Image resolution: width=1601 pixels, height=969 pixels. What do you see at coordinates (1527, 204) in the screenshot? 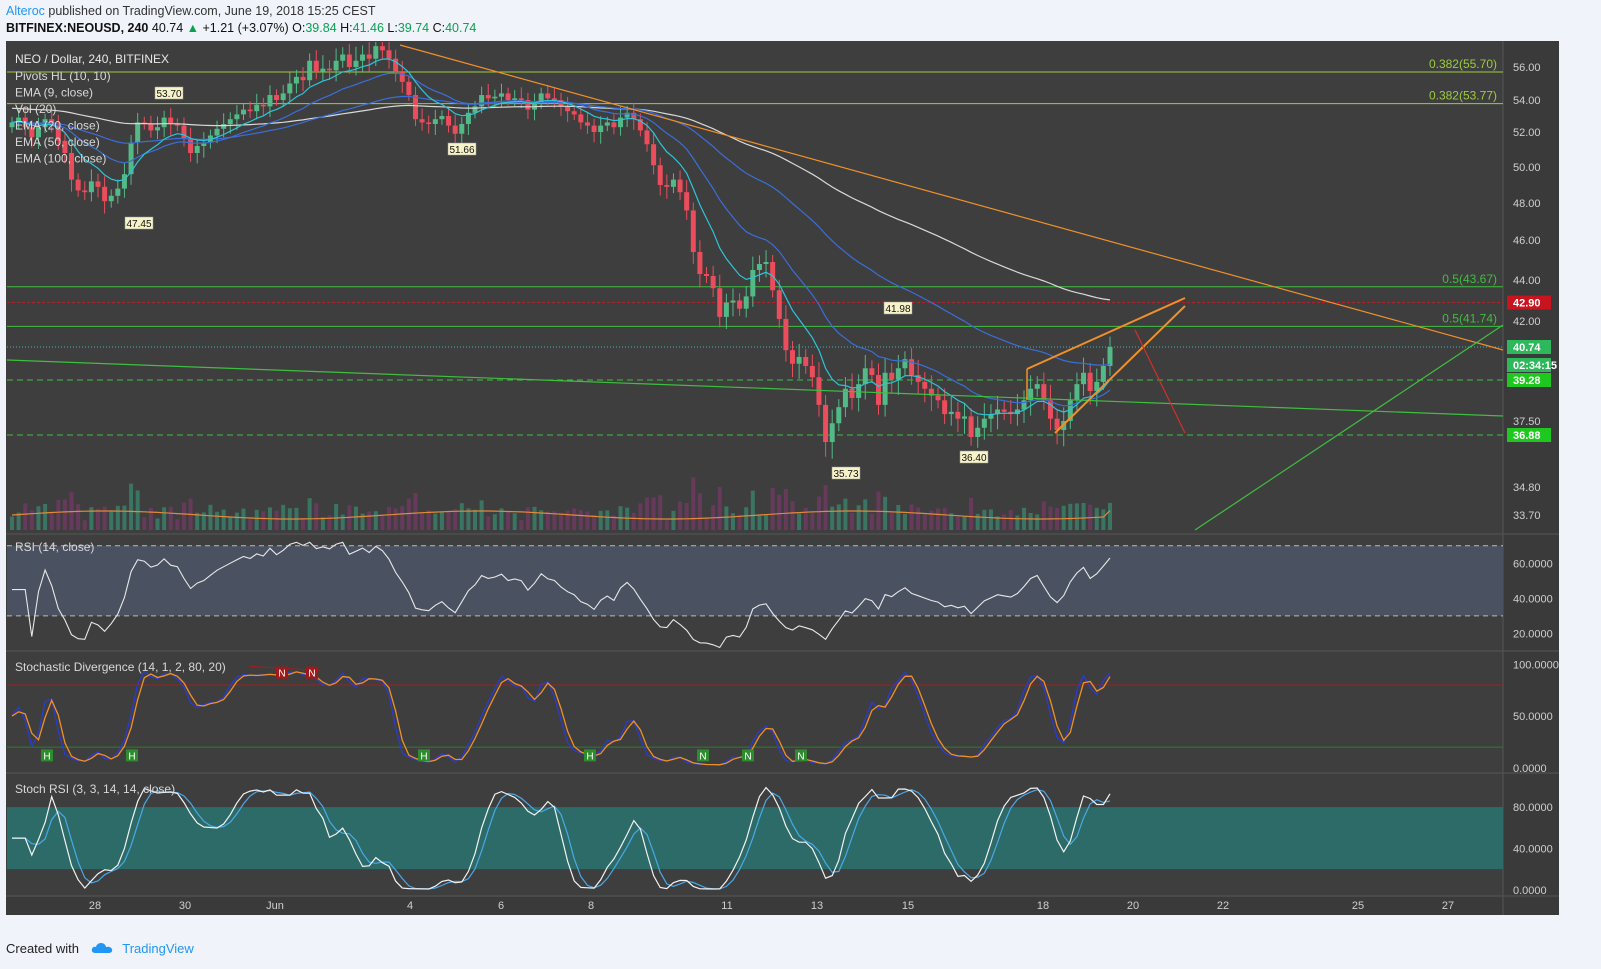
I see `price-tick-label: 48.00` at bounding box center [1527, 204].